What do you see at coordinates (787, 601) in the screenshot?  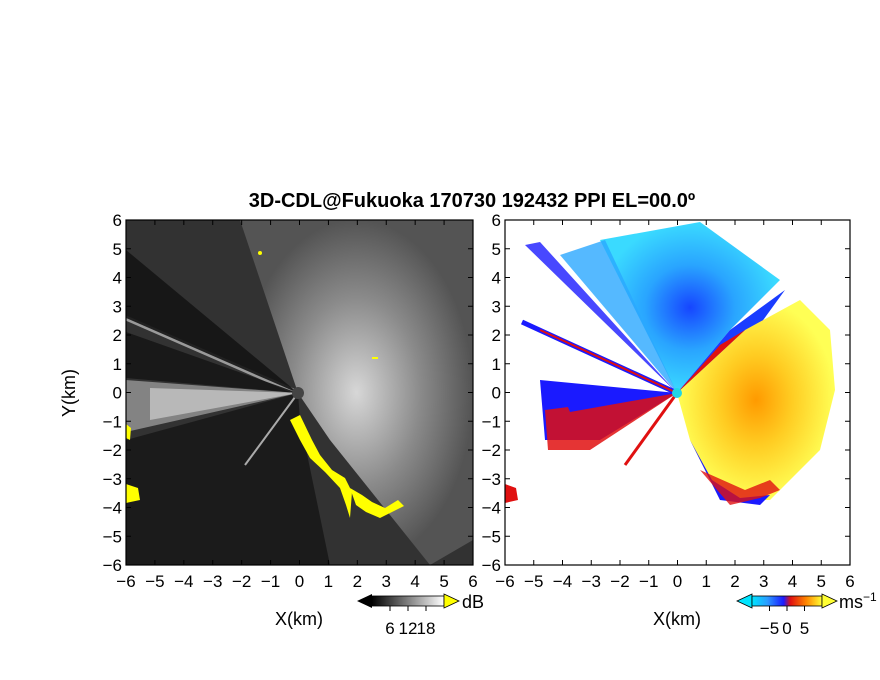 I see `colorbar-velocity-bar` at bounding box center [787, 601].